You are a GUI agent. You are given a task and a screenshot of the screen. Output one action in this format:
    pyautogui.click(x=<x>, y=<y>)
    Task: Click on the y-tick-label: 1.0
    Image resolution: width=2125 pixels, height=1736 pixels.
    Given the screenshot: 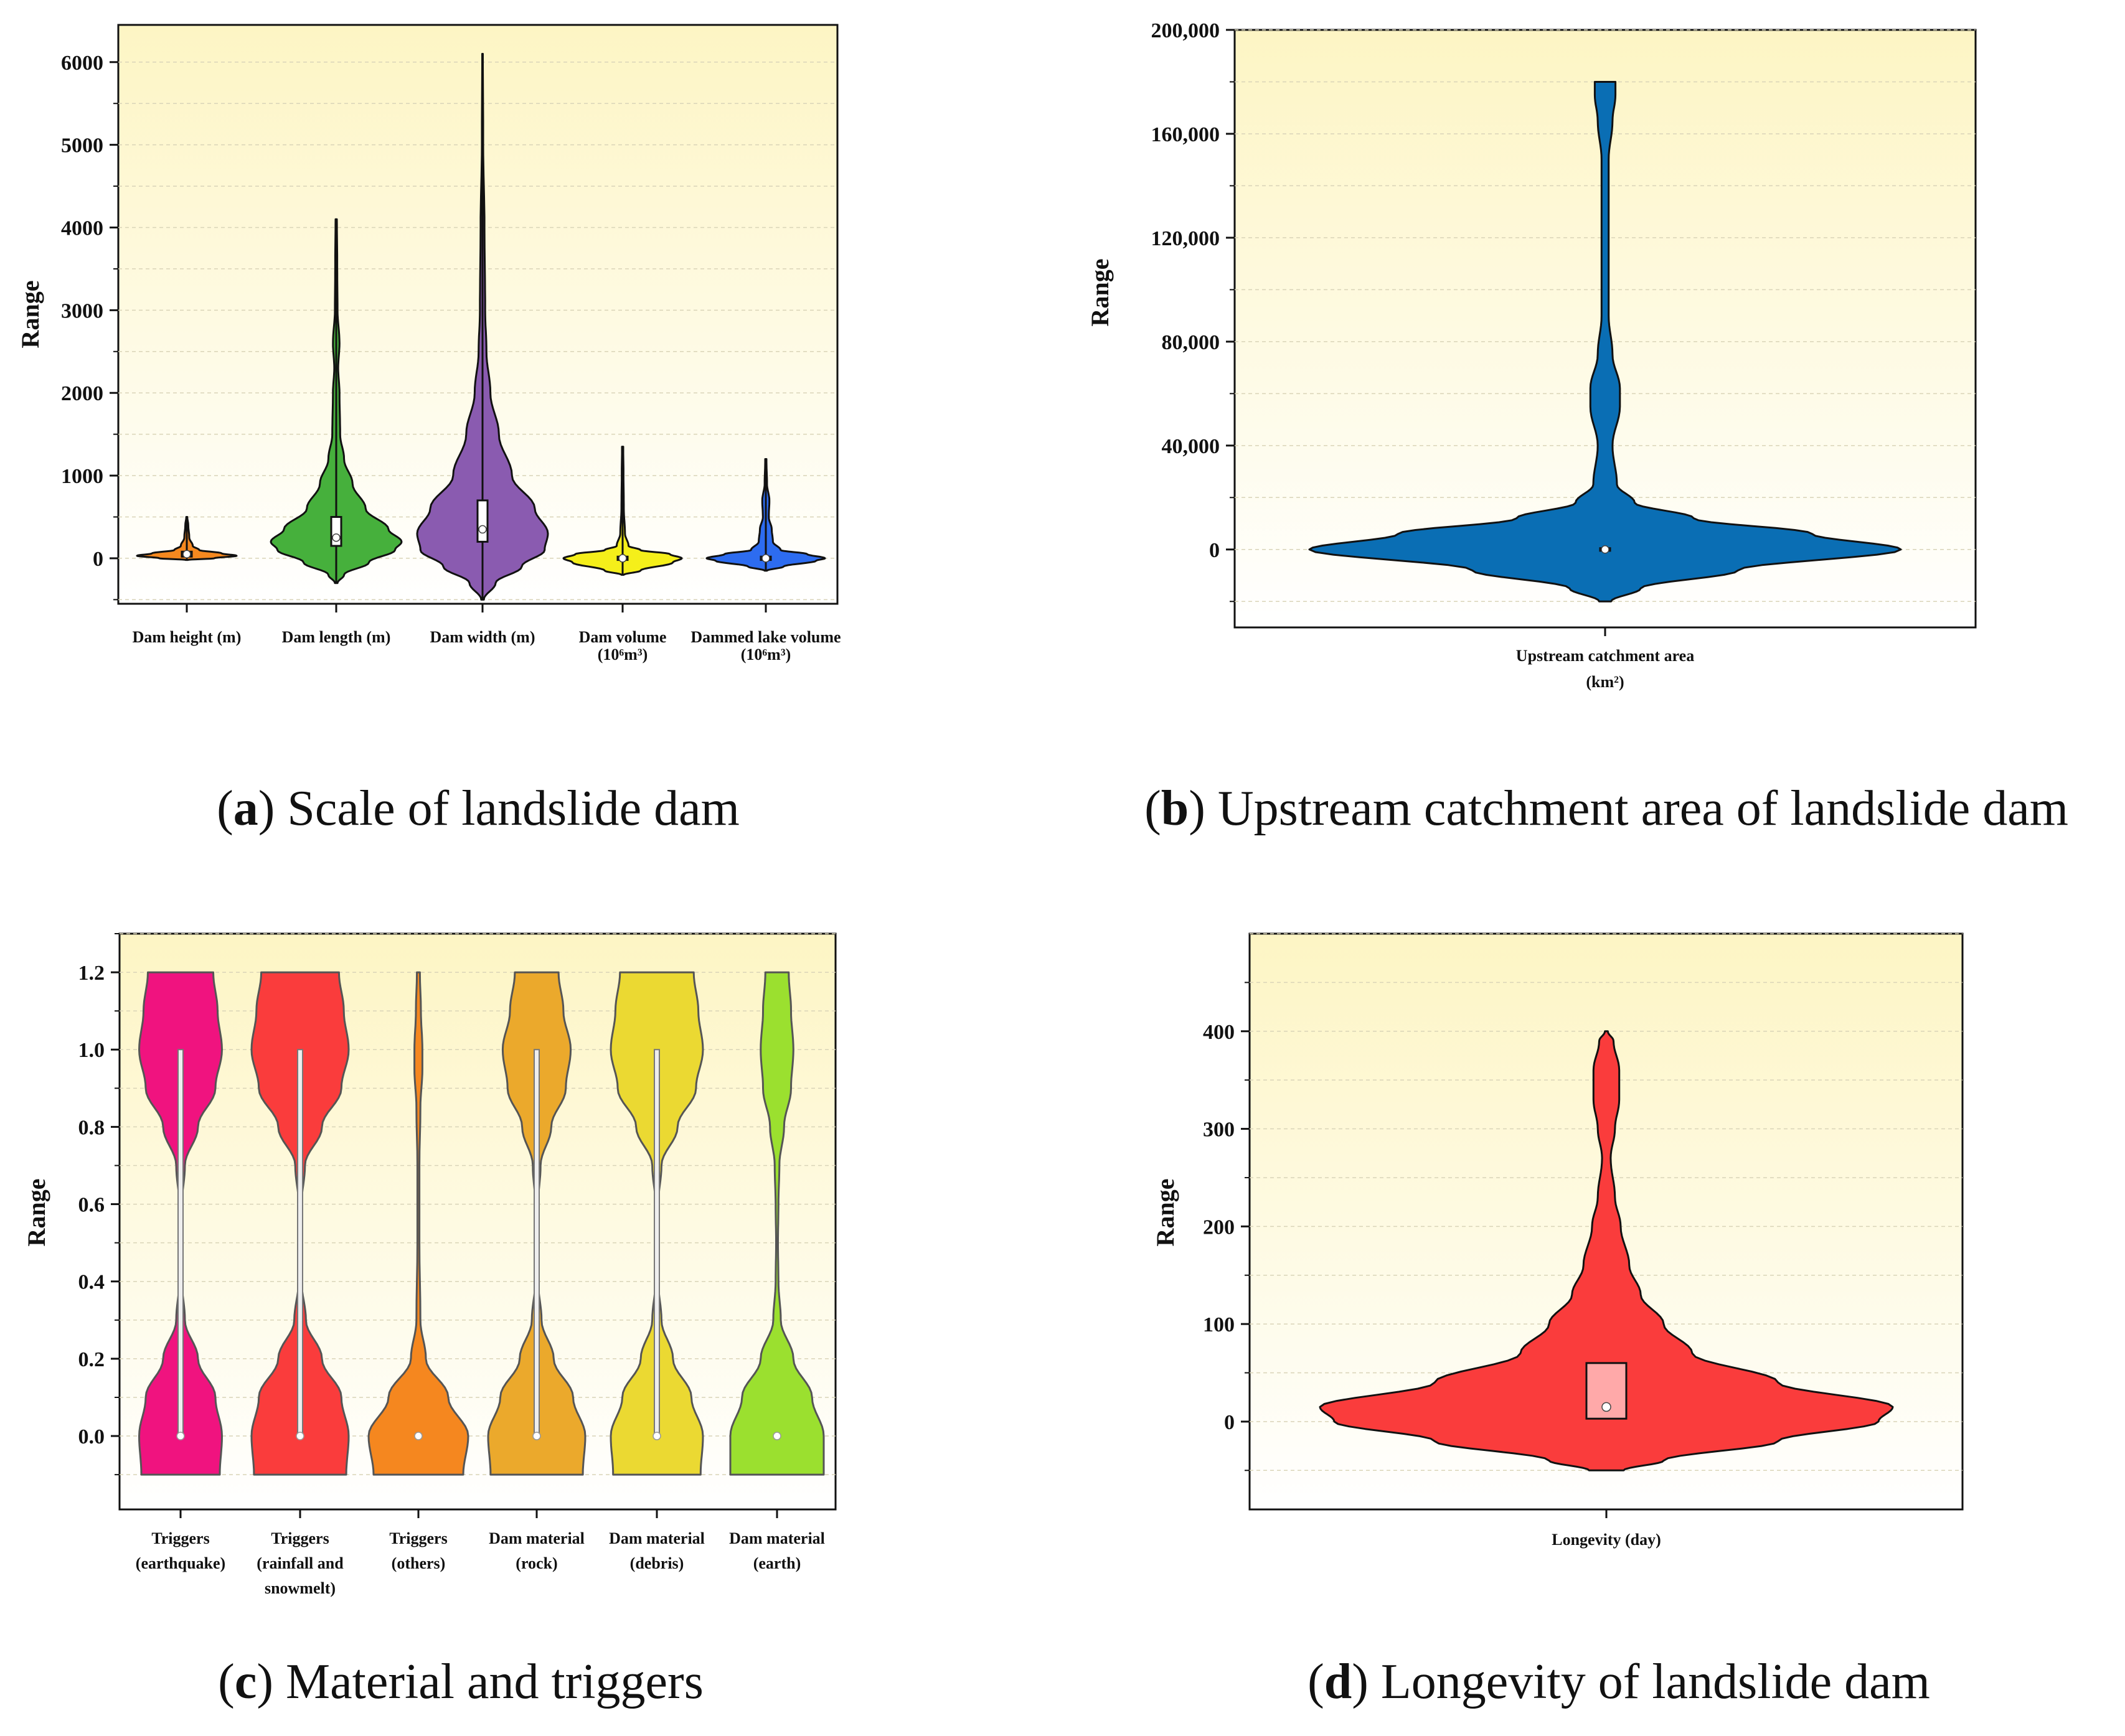 What is the action you would take?
    pyautogui.click(x=91, y=1050)
    